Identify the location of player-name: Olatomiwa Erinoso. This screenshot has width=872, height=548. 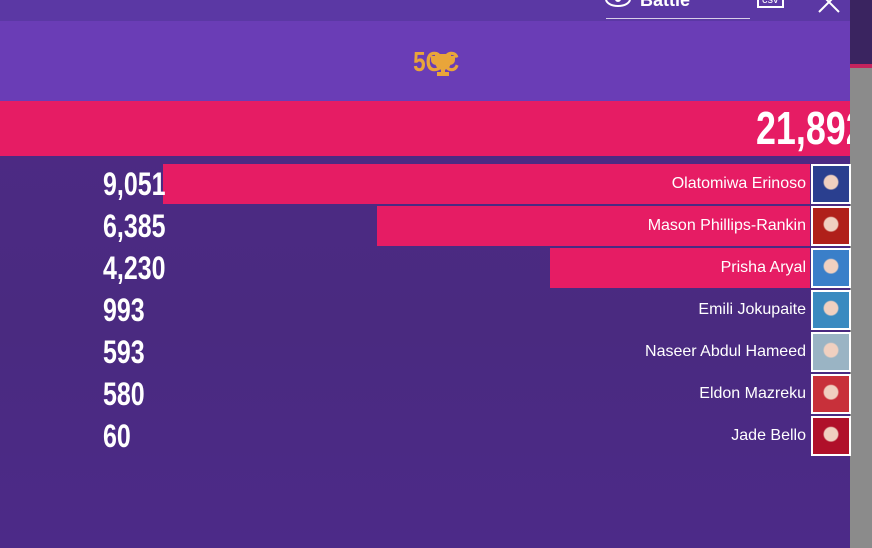
(738, 183).